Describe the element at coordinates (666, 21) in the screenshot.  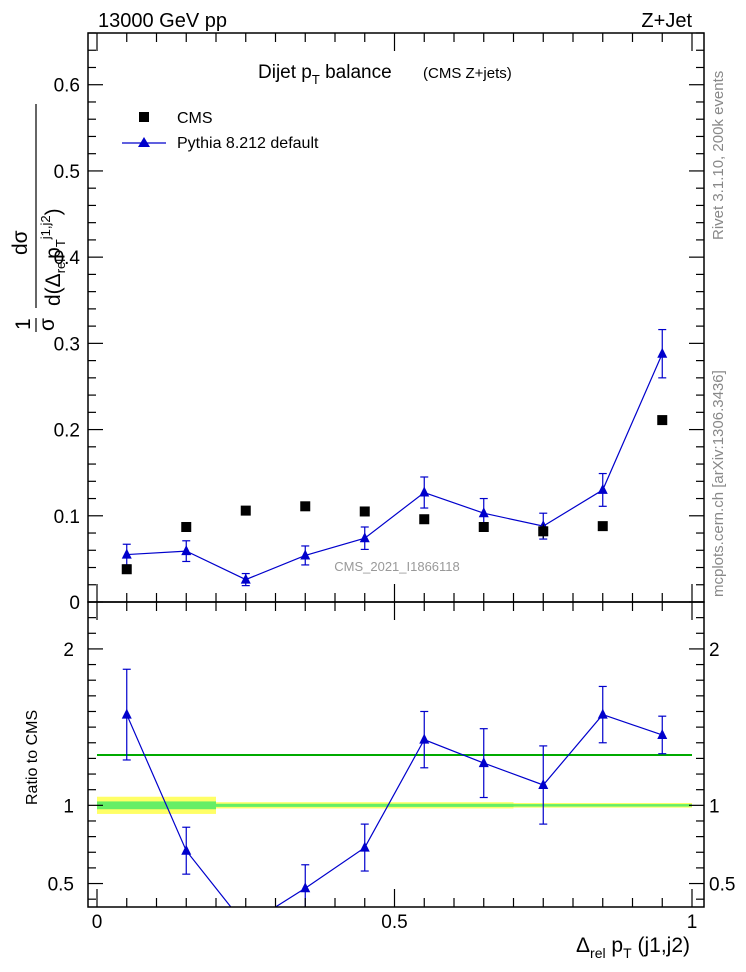
I see `header-right: Z+Jet` at that location.